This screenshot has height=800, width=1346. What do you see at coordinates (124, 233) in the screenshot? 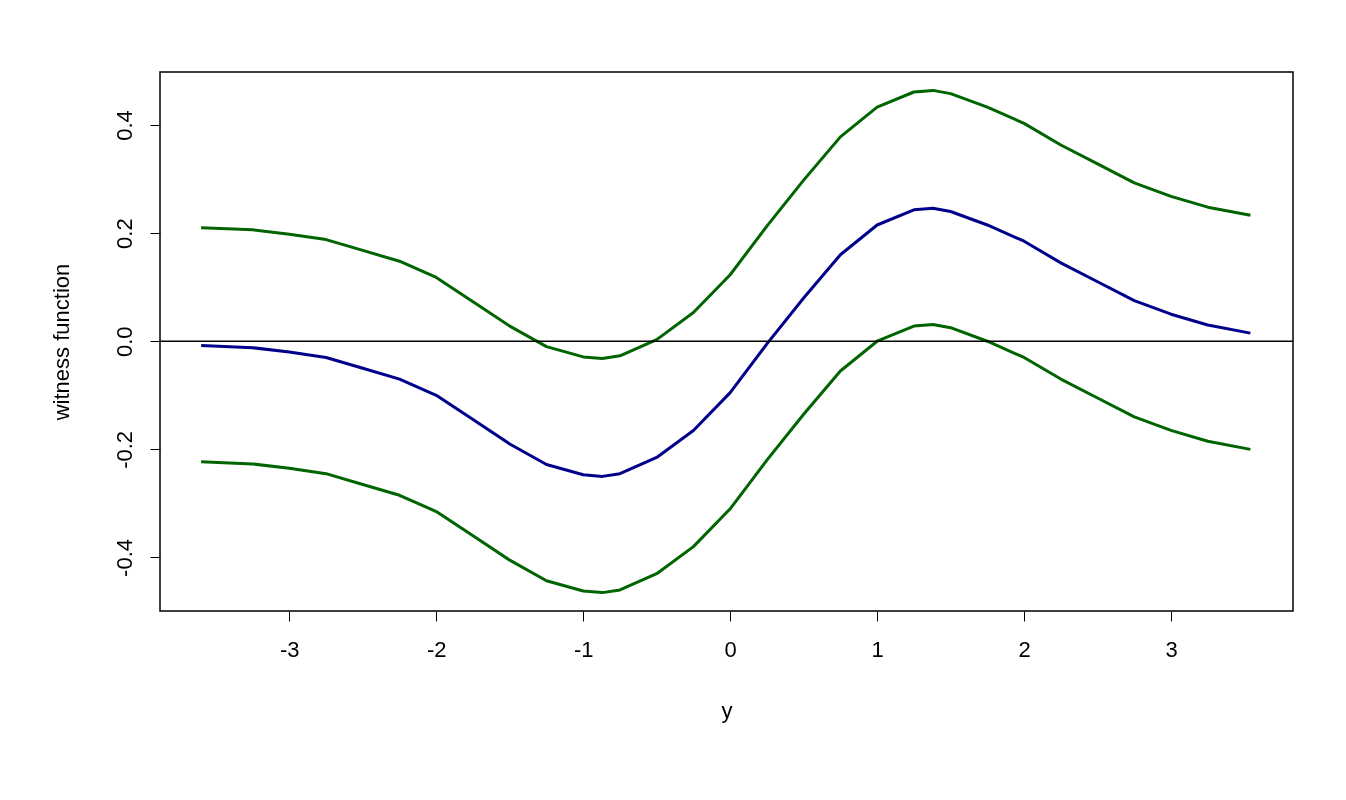
I see `y-tick-label: 0.2` at bounding box center [124, 233].